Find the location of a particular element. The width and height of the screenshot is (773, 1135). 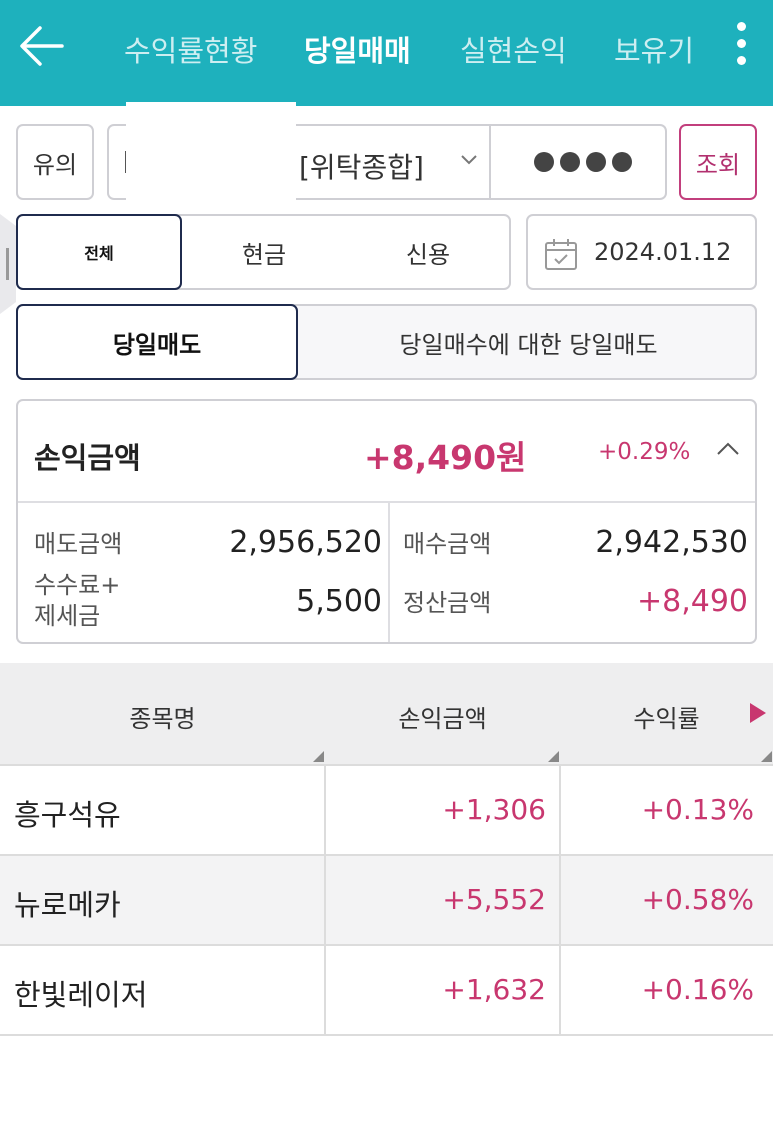

table-row: 한빛레이저 +1,632 +0.16% is located at coordinates (386, 991).